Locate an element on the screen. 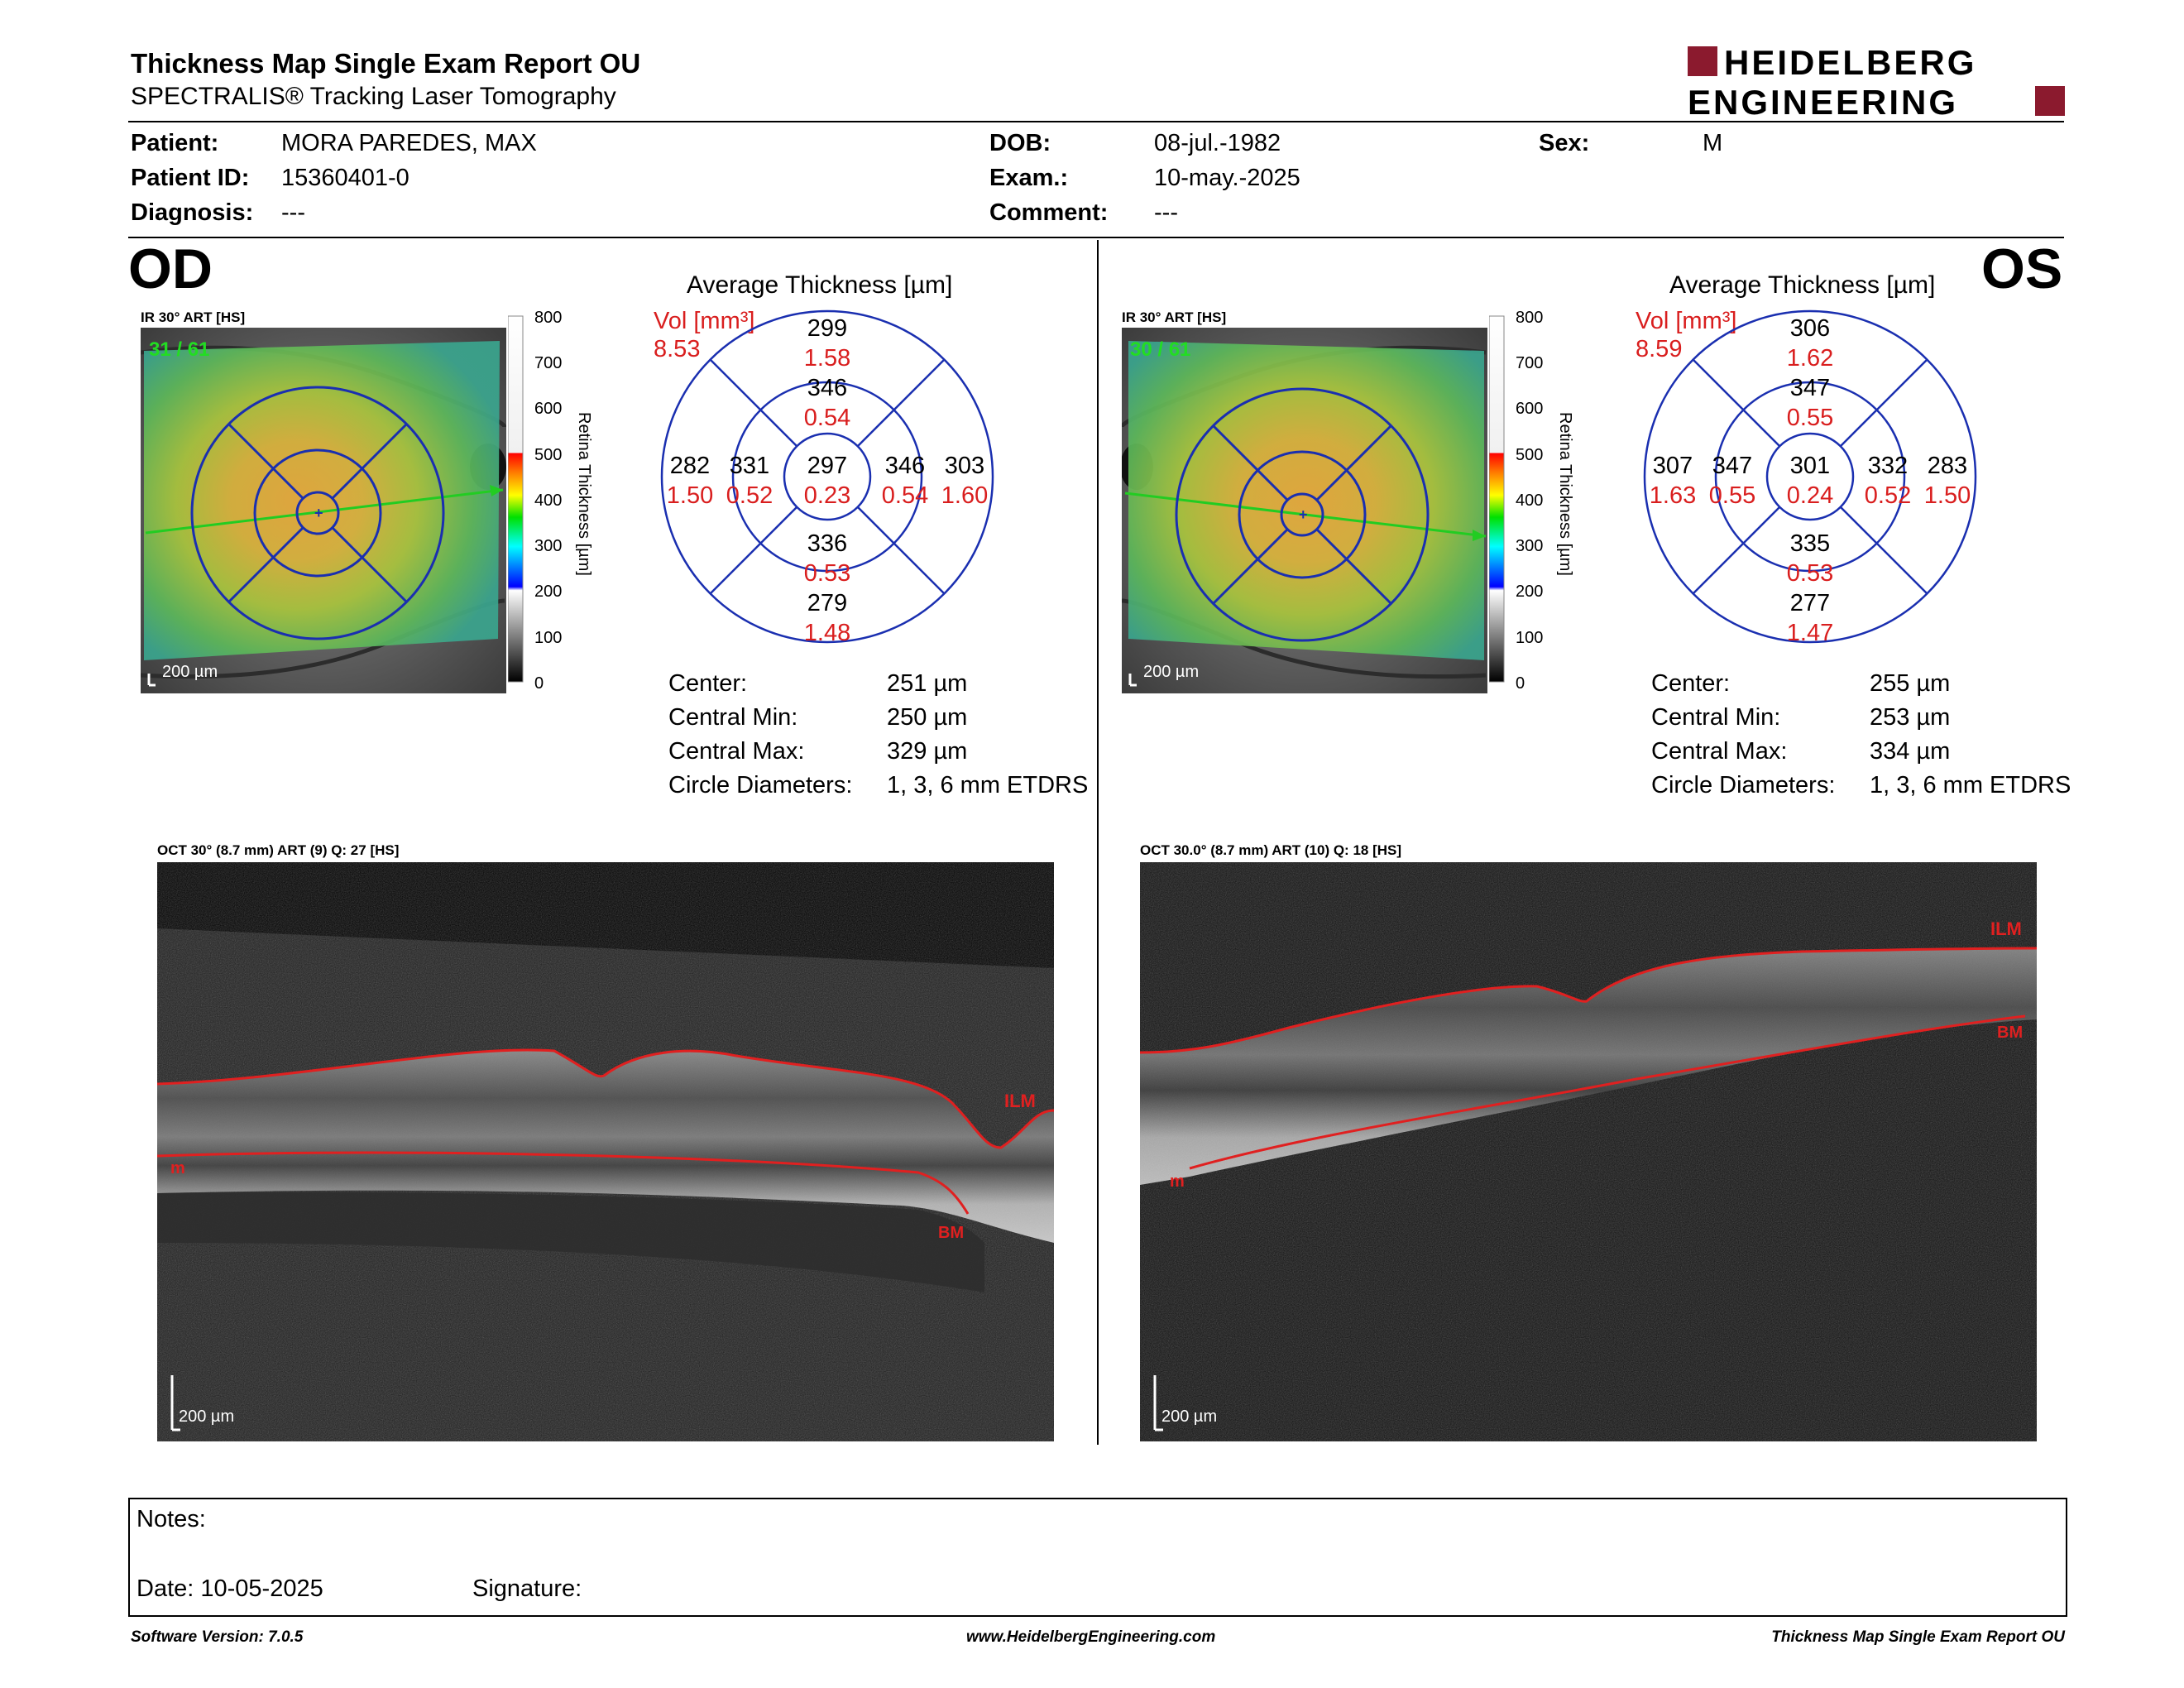 This screenshot has width=2184, height=1688. os-ir-scalebar: 200 µm is located at coordinates (1171, 672).